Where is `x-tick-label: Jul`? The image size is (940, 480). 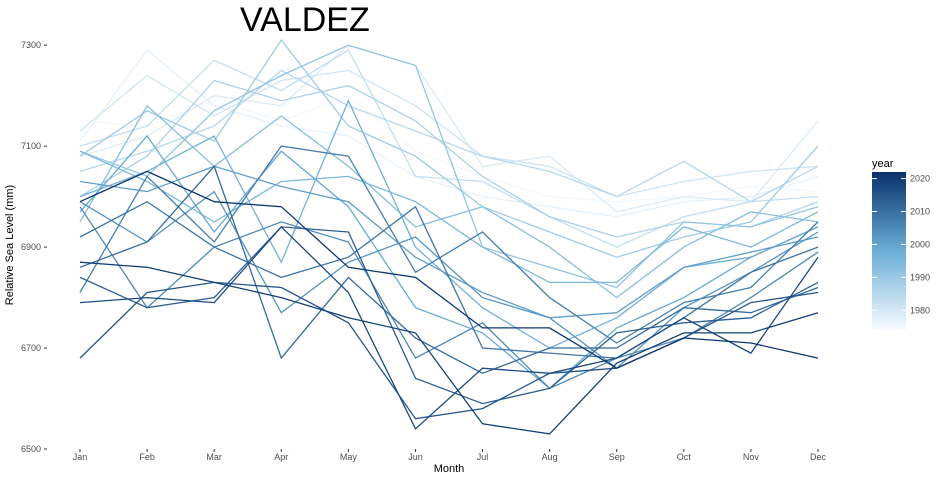 x-tick-label: Jul is located at coordinates (483, 457).